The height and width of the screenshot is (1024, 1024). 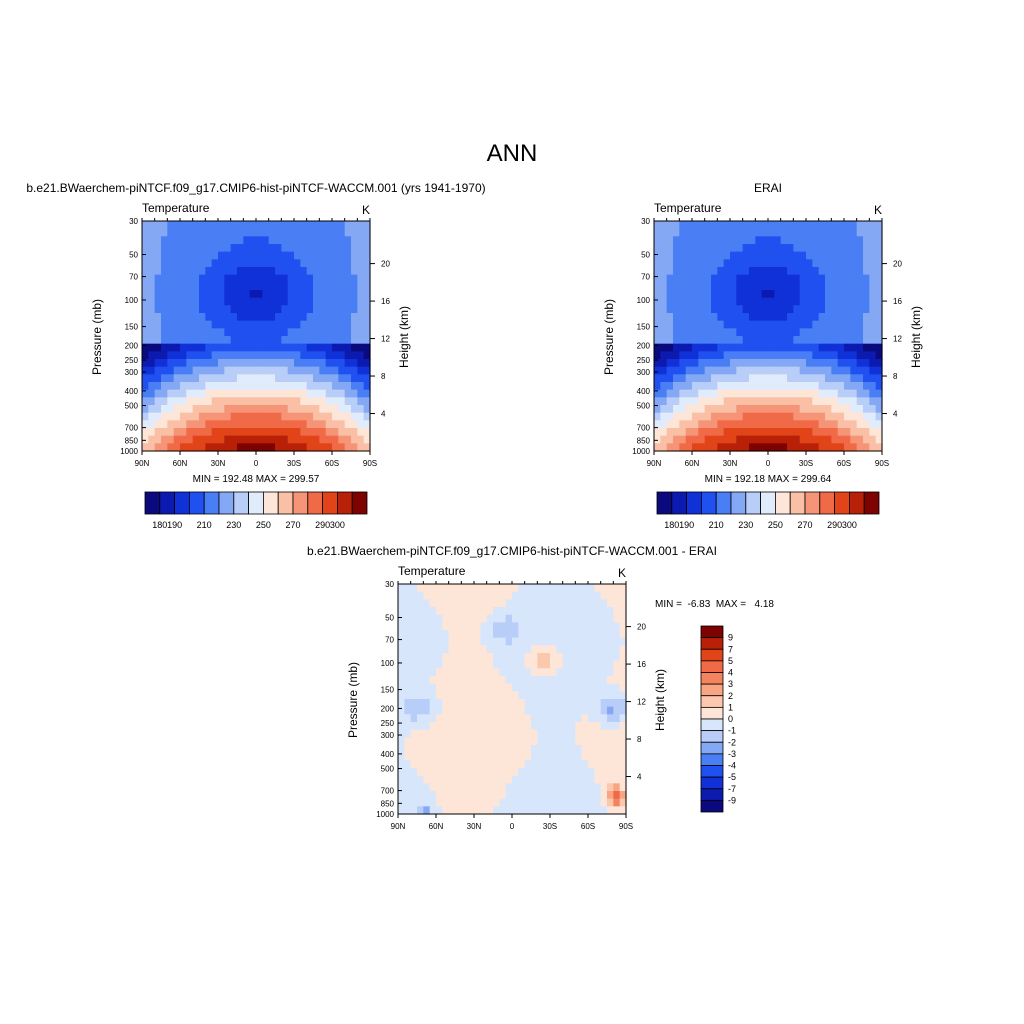 What do you see at coordinates (385, 814) in the screenshot?
I see `y-tick-label: 1000` at bounding box center [385, 814].